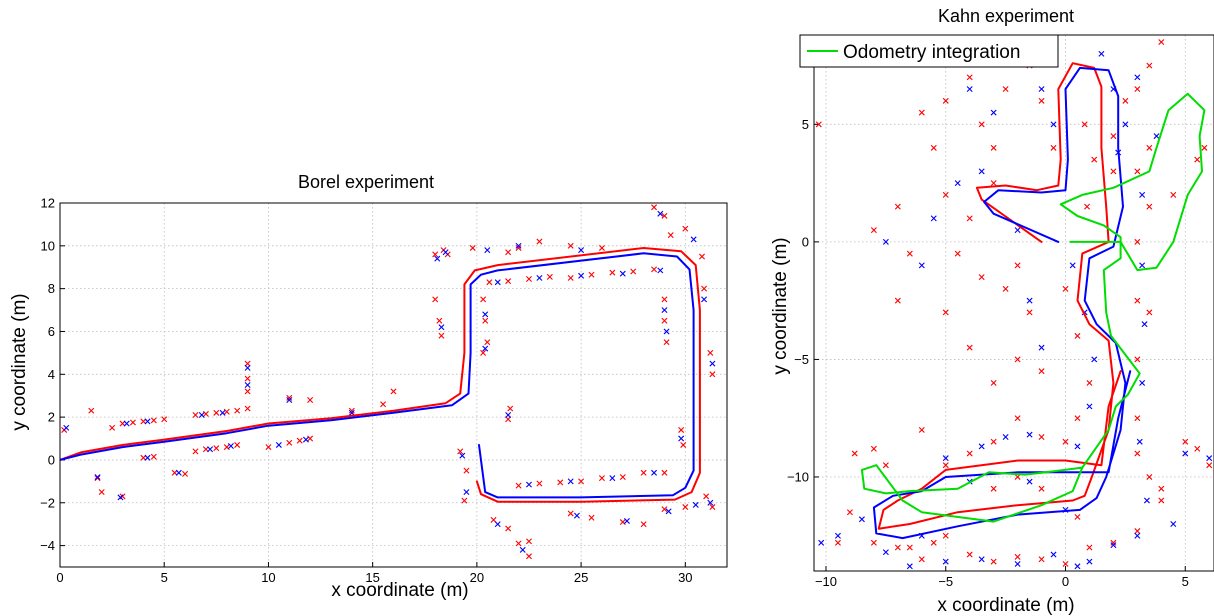 This screenshot has height=616, width=1214. I want to click on y-tick-label: 0, so click(51, 459).